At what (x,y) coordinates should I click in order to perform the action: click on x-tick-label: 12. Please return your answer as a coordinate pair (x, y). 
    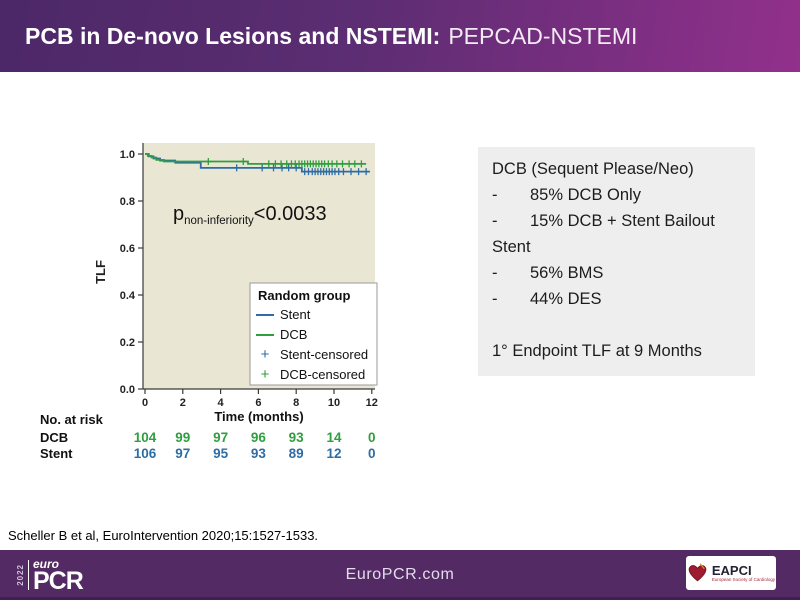
    Looking at the image, I should click on (372, 403).